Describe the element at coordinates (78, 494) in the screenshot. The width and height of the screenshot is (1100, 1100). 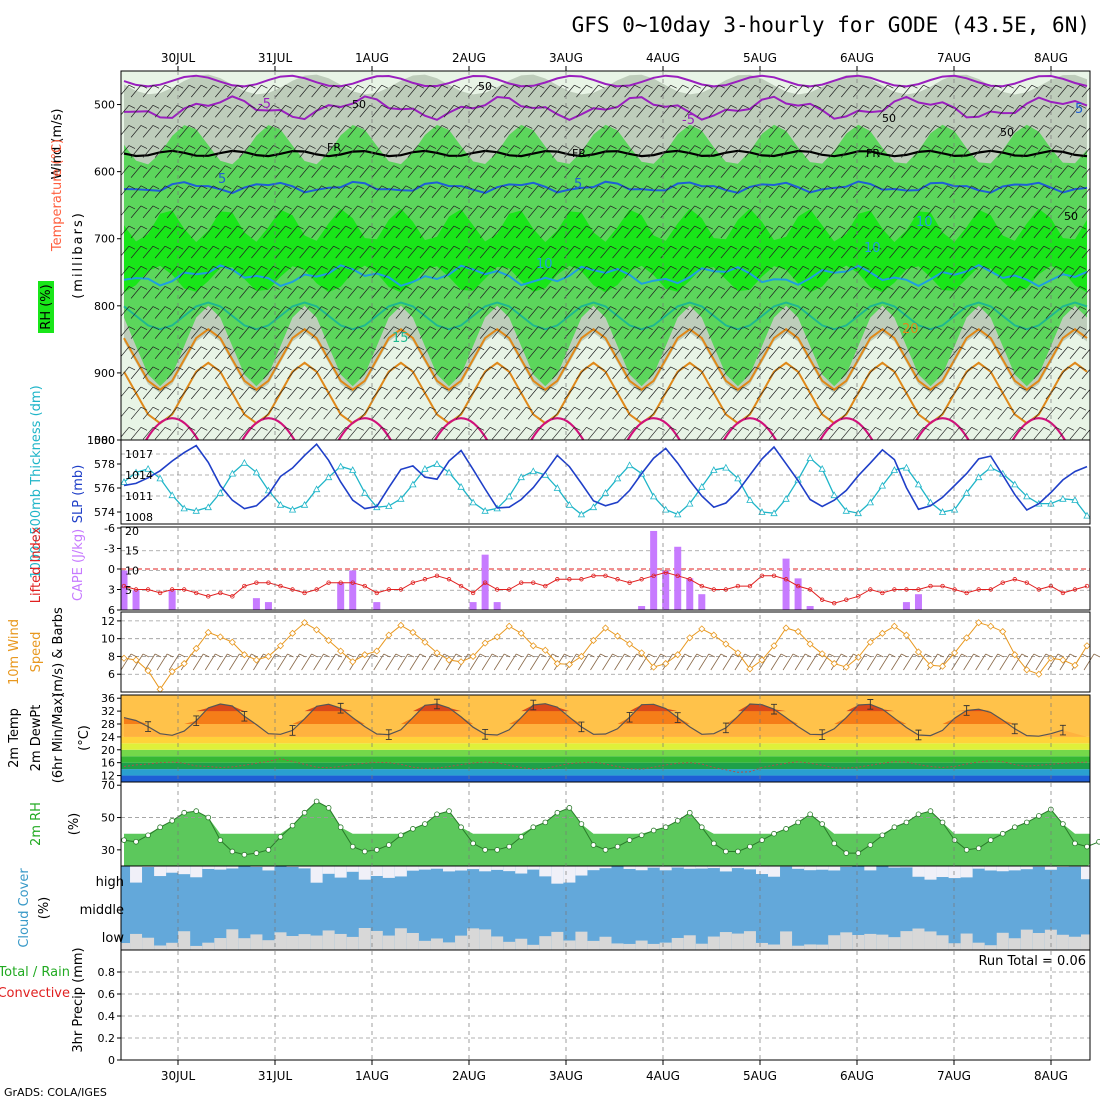
I see `axis-label-slp: SLP (mb)` at that location.